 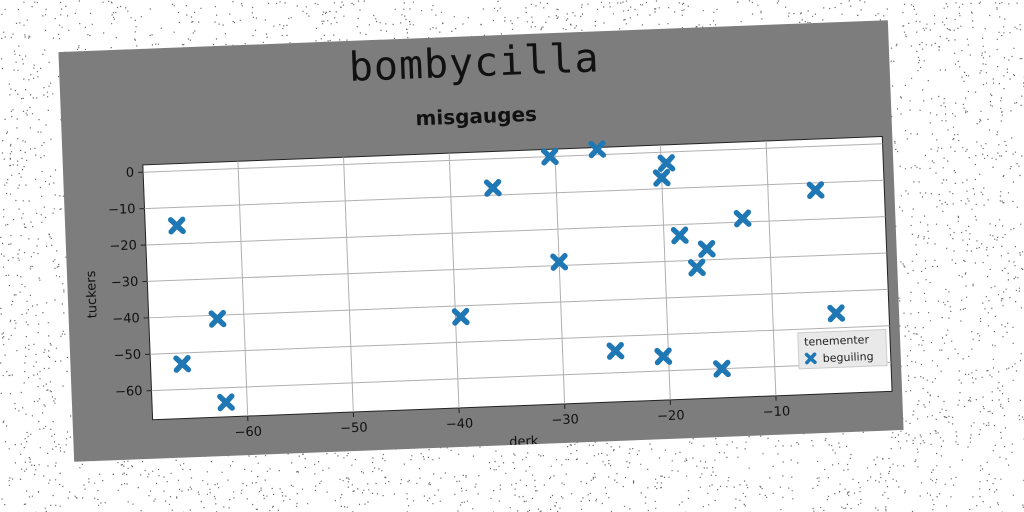 What do you see at coordinates (130, 173) in the screenshot?
I see `y-tick-label: 0` at bounding box center [130, 173].